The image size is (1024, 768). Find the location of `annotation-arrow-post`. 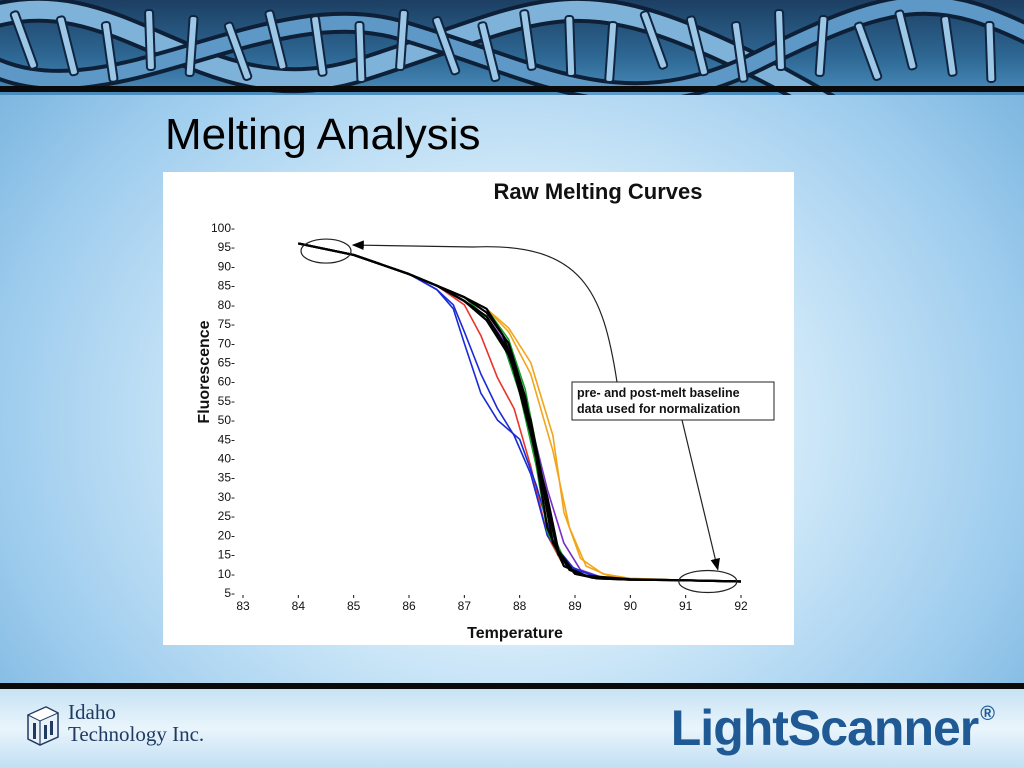

annotation-arrow-post is located at coordinates (700, 495).